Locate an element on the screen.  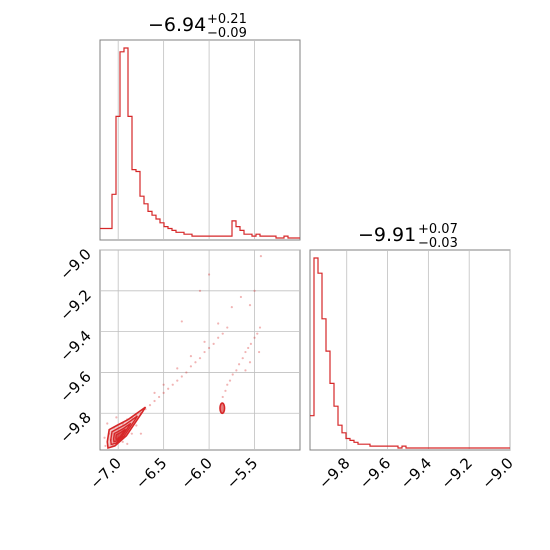
title-param1: −6.94 is located at coordinates (177, 25).